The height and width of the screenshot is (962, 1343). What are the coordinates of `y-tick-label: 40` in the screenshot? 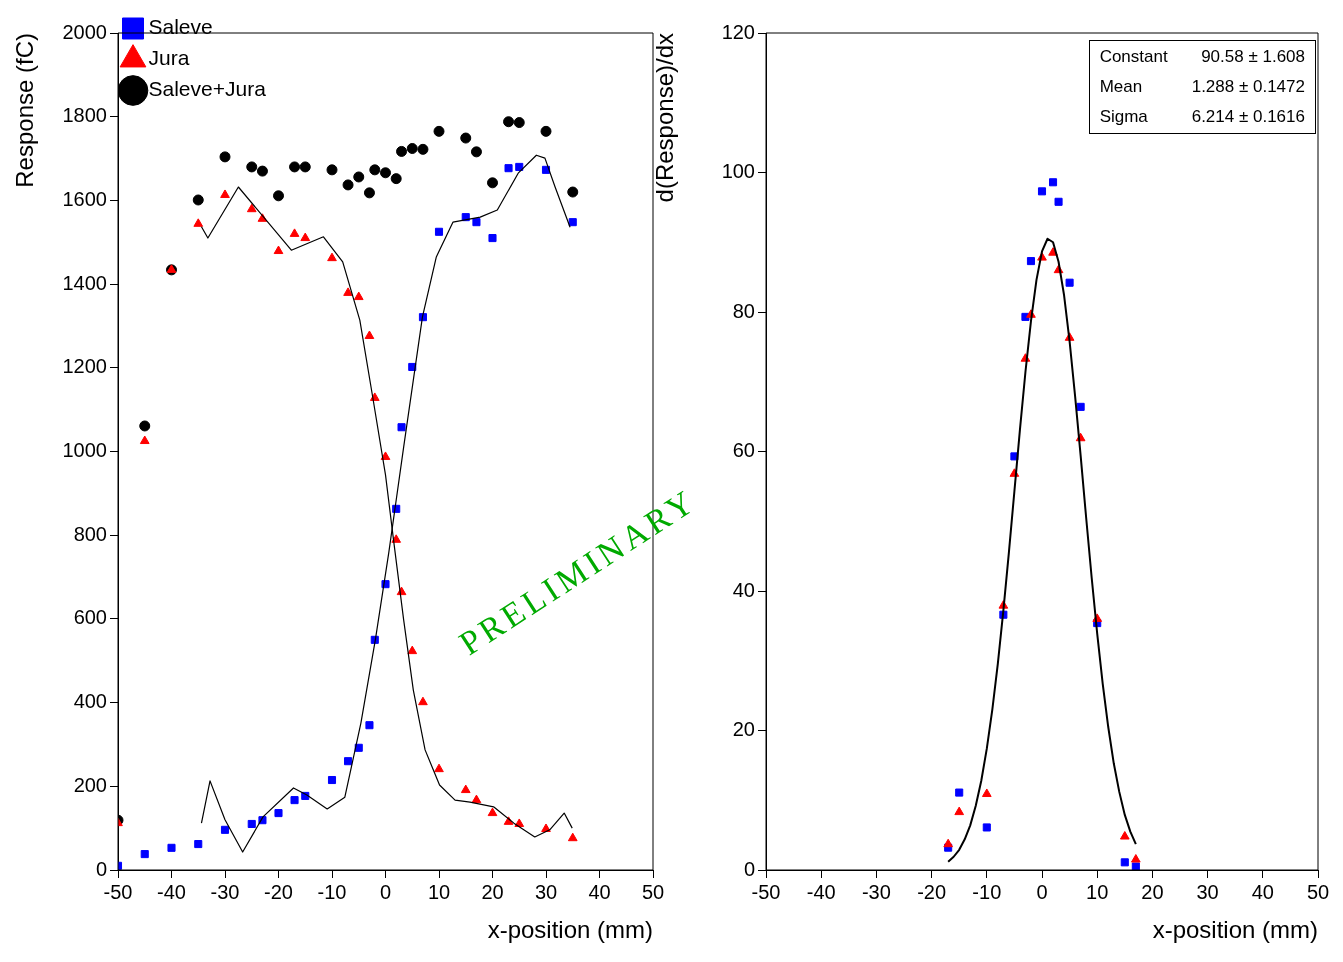 It's located at (743, 589).